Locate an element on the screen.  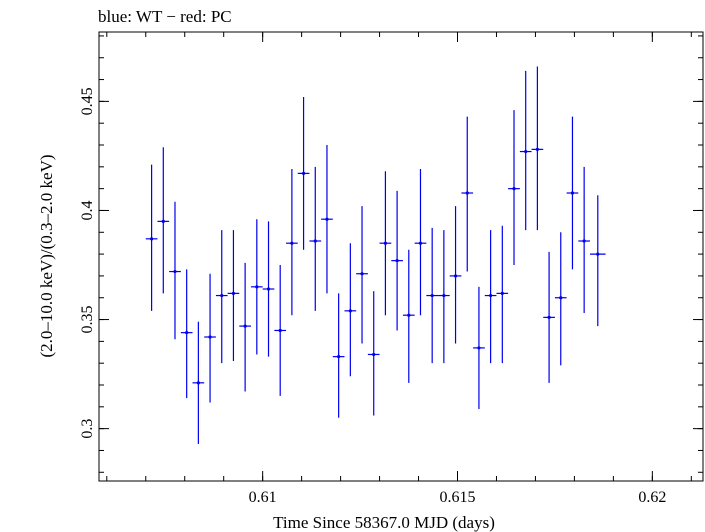
x-tick-label: 0.62 is located at coordinates (652, 497).